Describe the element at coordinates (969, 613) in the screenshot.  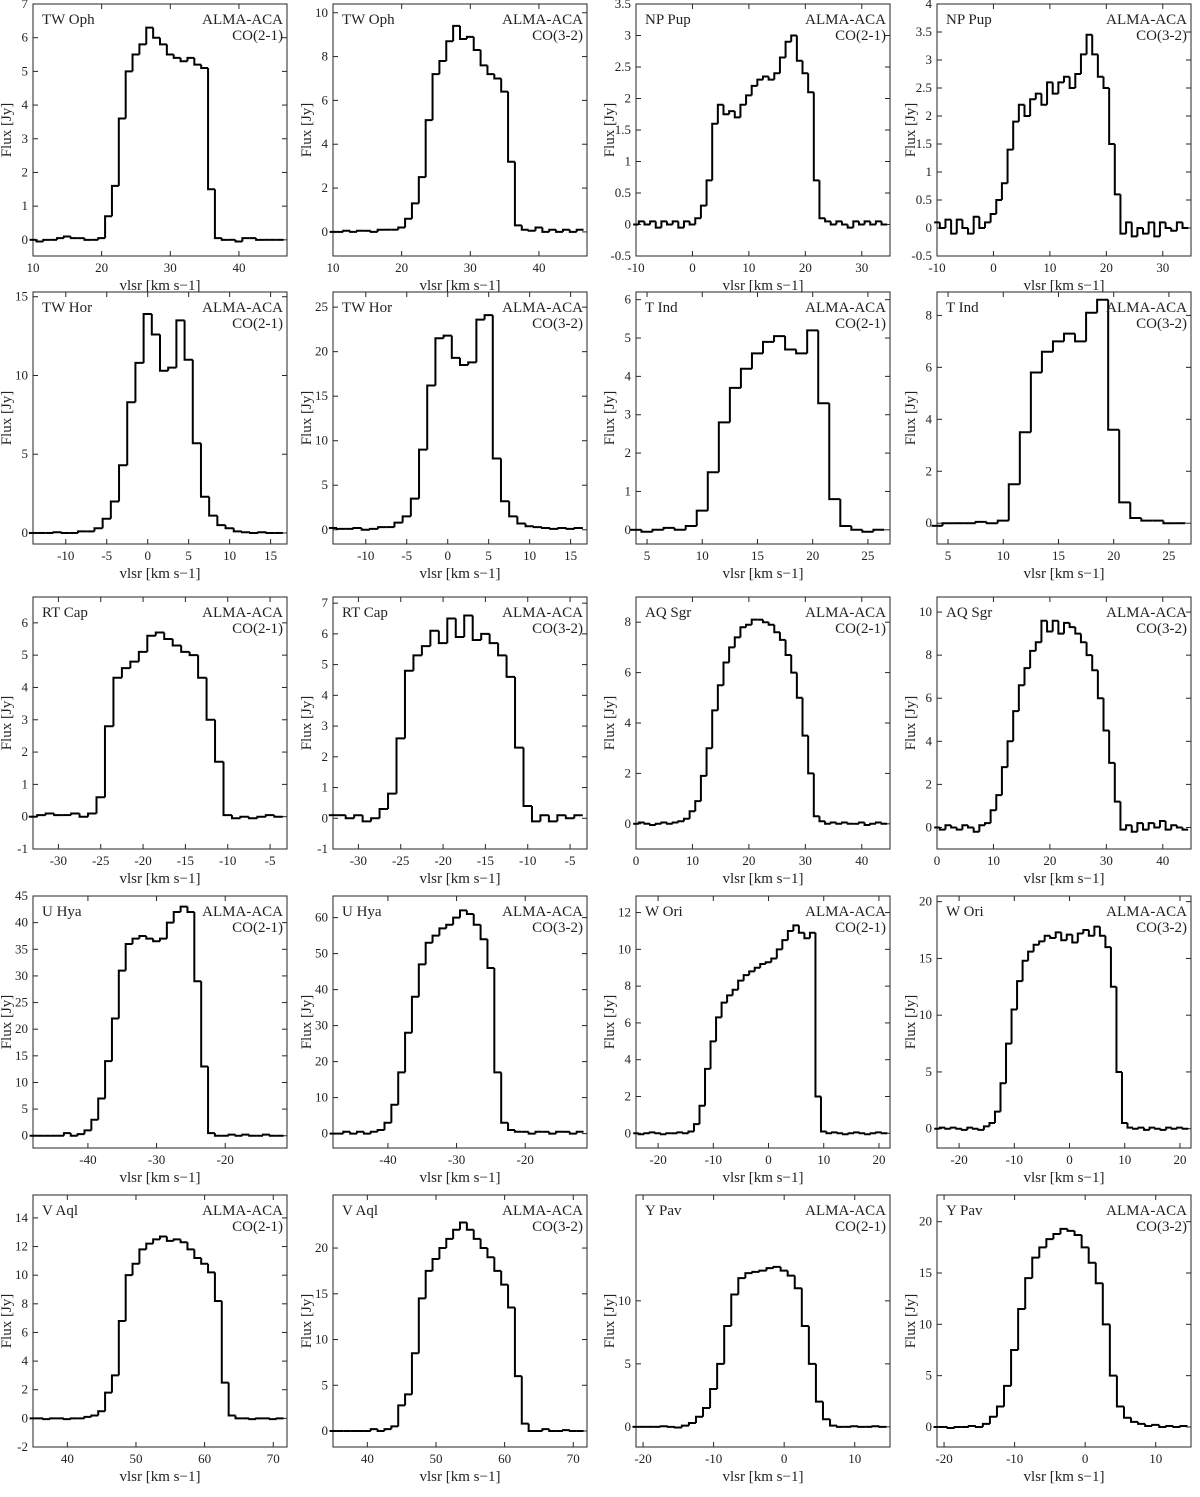
I see `panel-title: AQ Sgr` at that location.